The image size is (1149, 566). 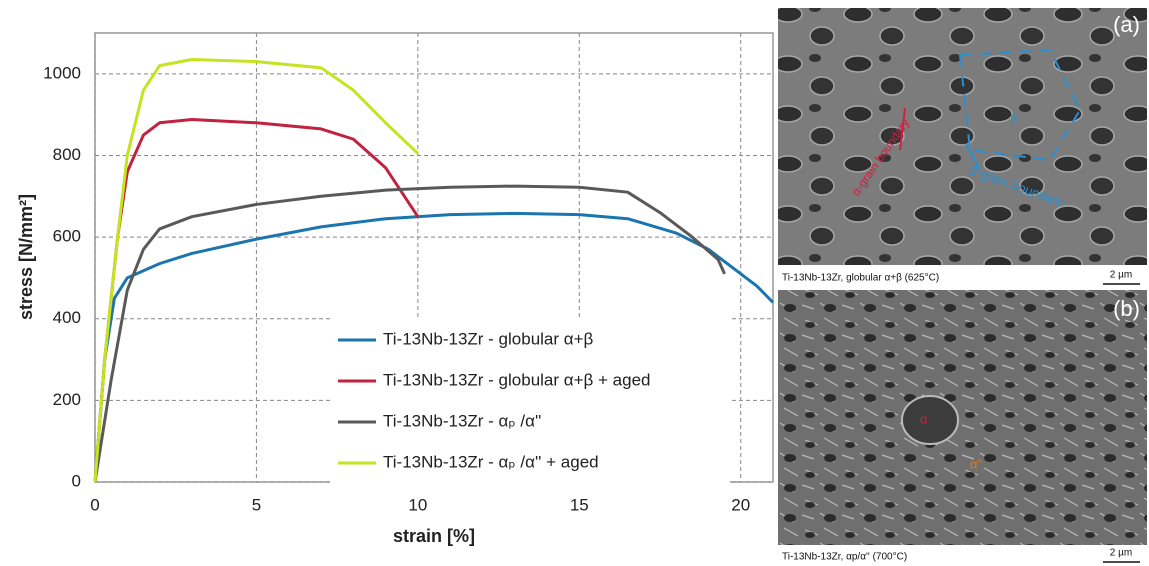 What do you see at coordinates (462, 420) in the screenshot?
I see `legend-label: Ti-13Nb-13Zr - αₚ /α''` at bounding box center [462, 420].